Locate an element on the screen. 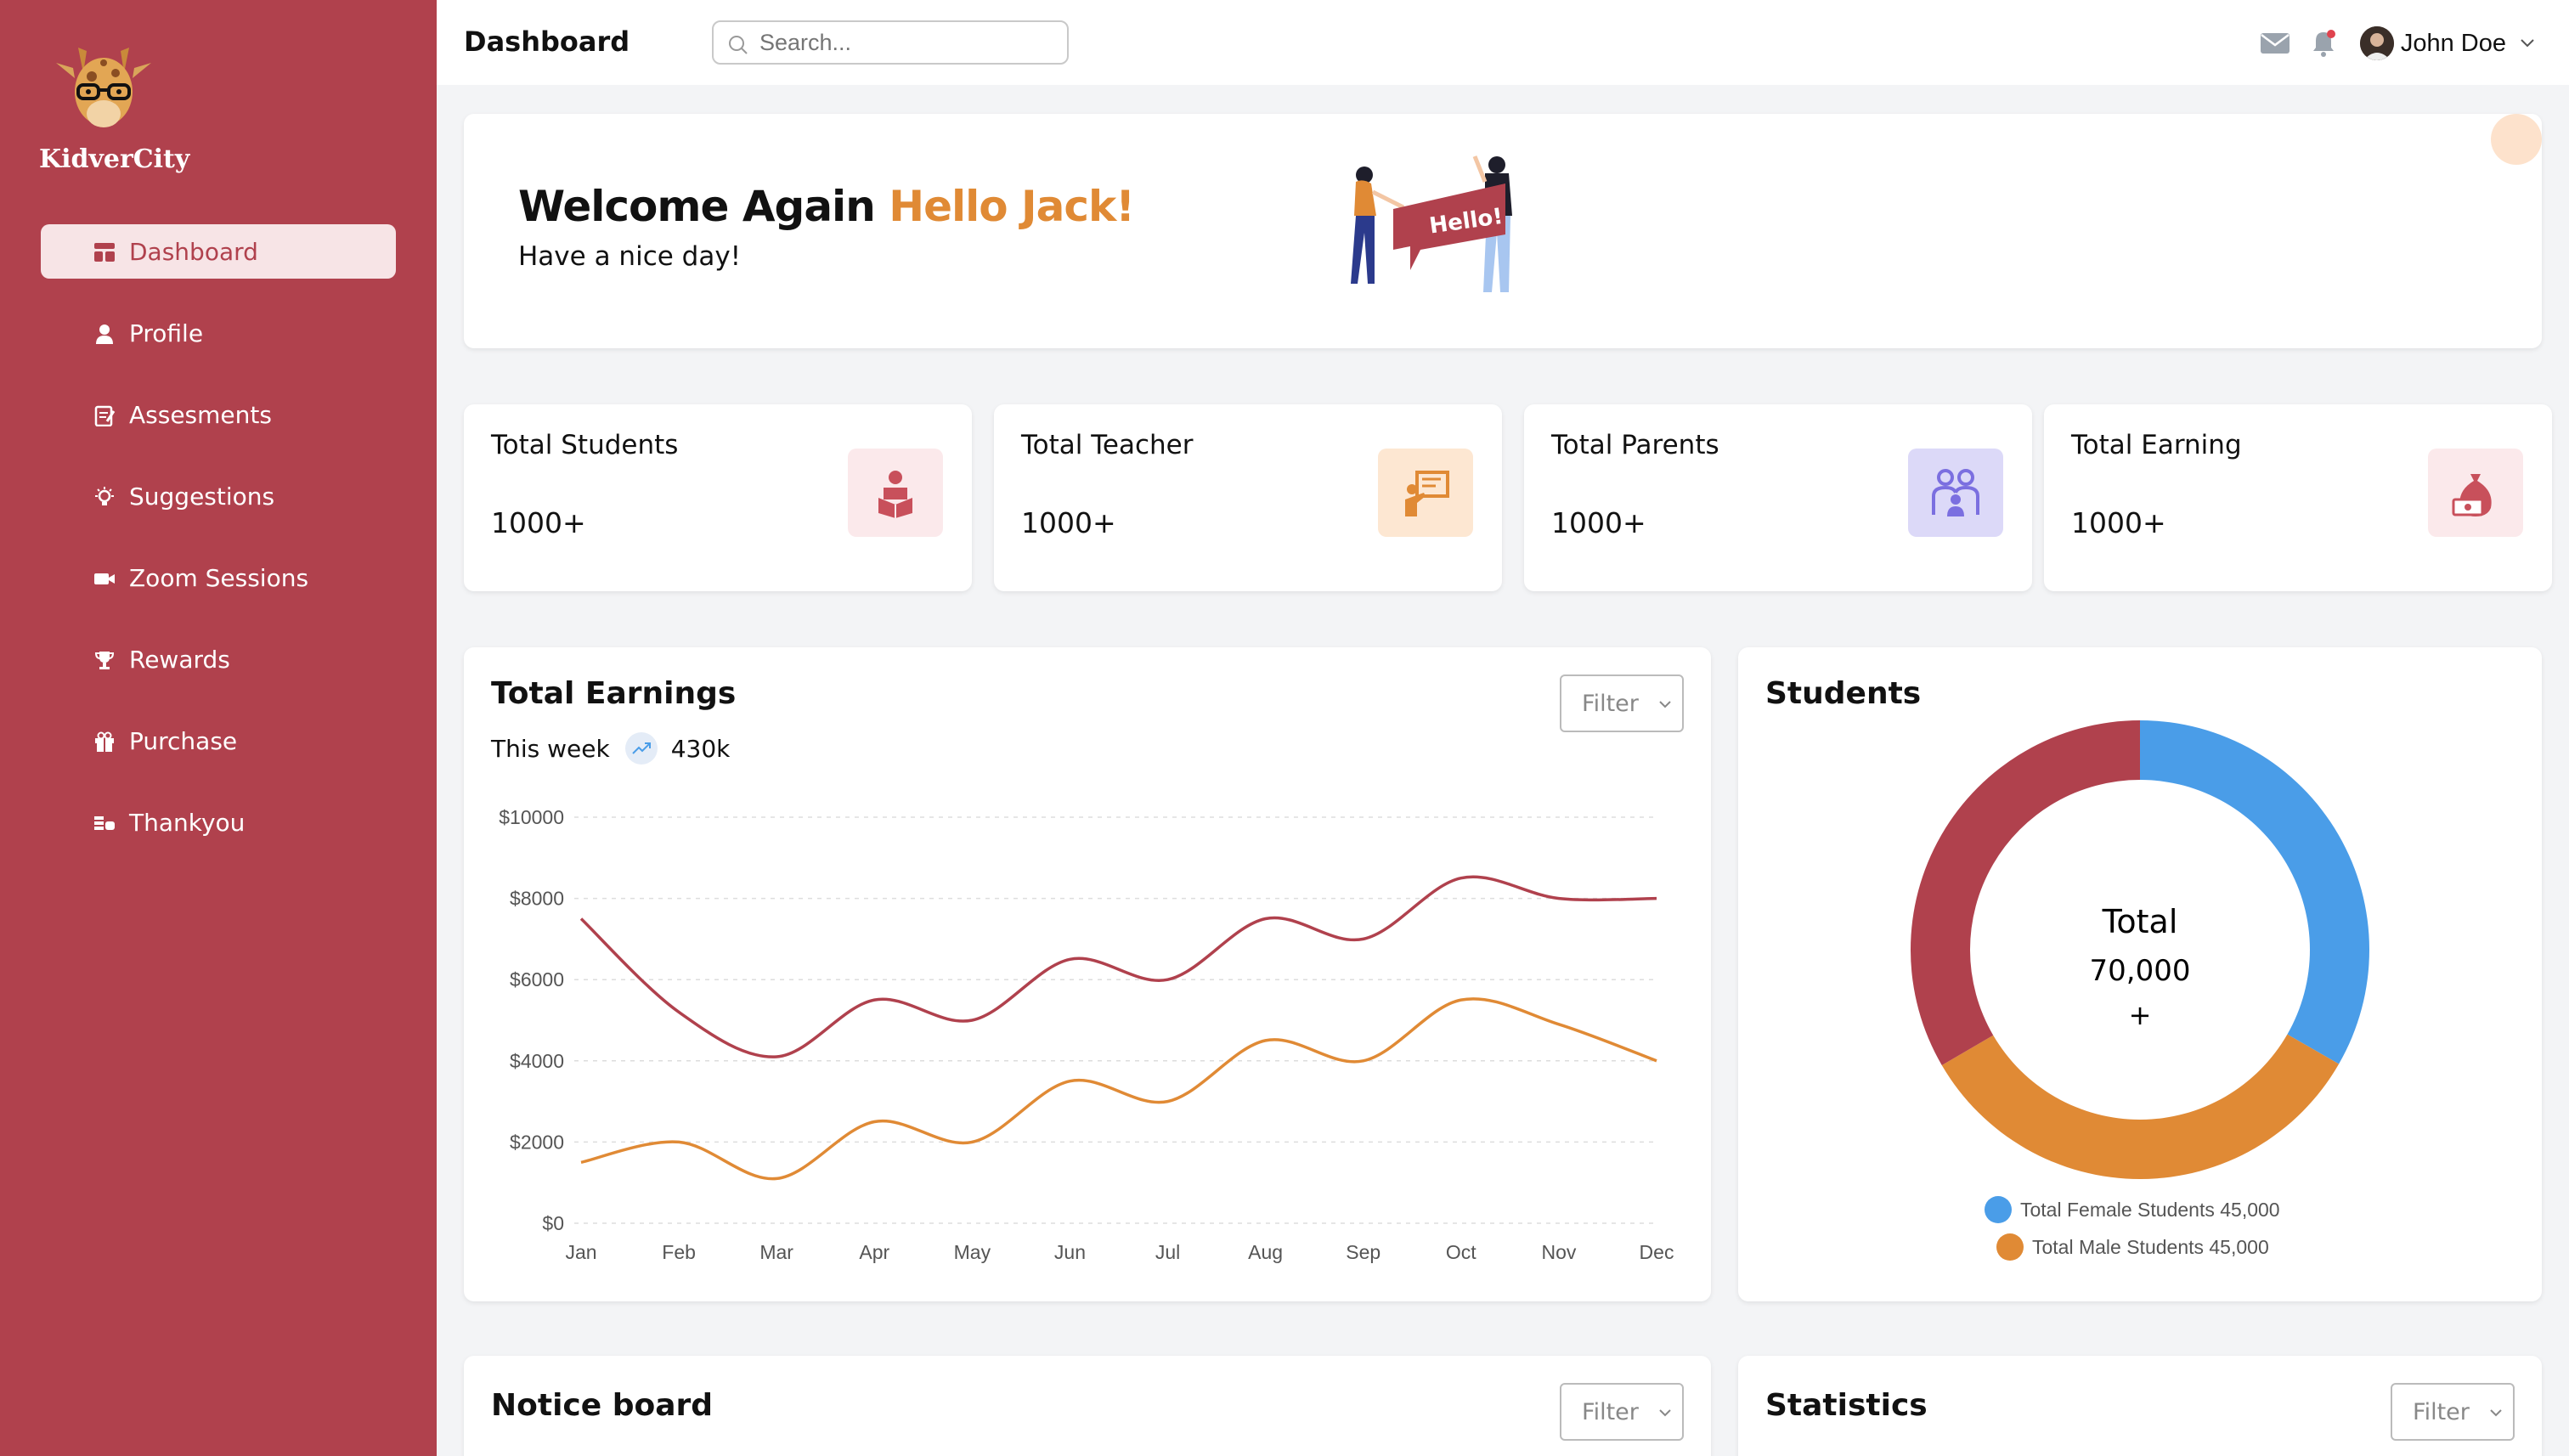 The width and height of the screenshot is (2569, 1456). sidebar-item-label: Zoom Sessions is located at coordinates (219, 578).